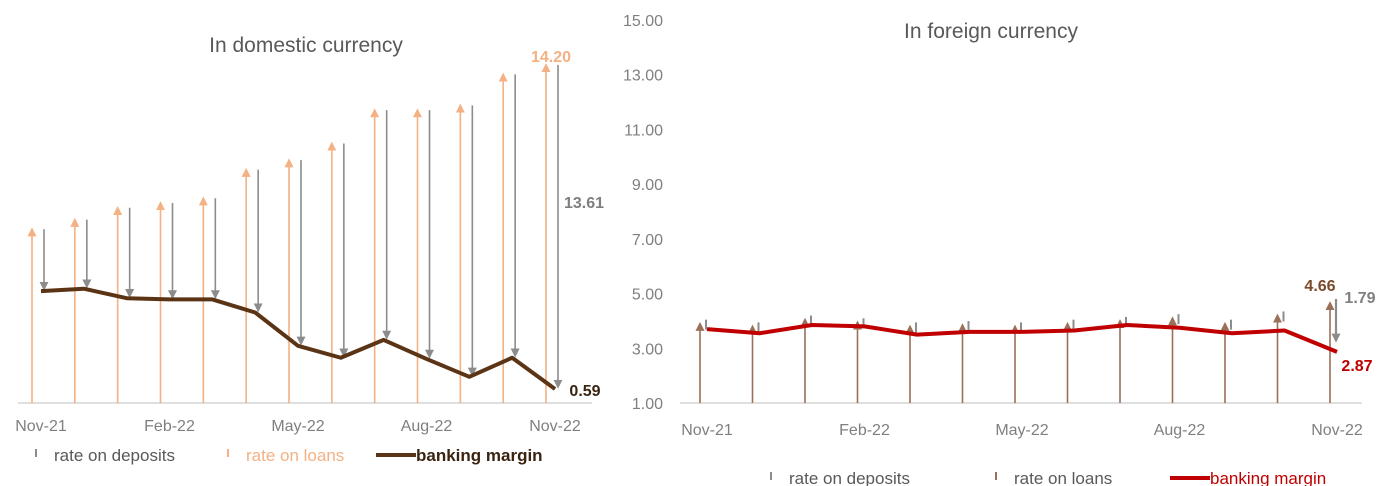 Image resolution: width=1377 pixels, height=486 pixels. What do you see at coordinates (306, 45) in the screenshot?
I see `chart-title: In domestic currency` at bounding box center [306, 45].